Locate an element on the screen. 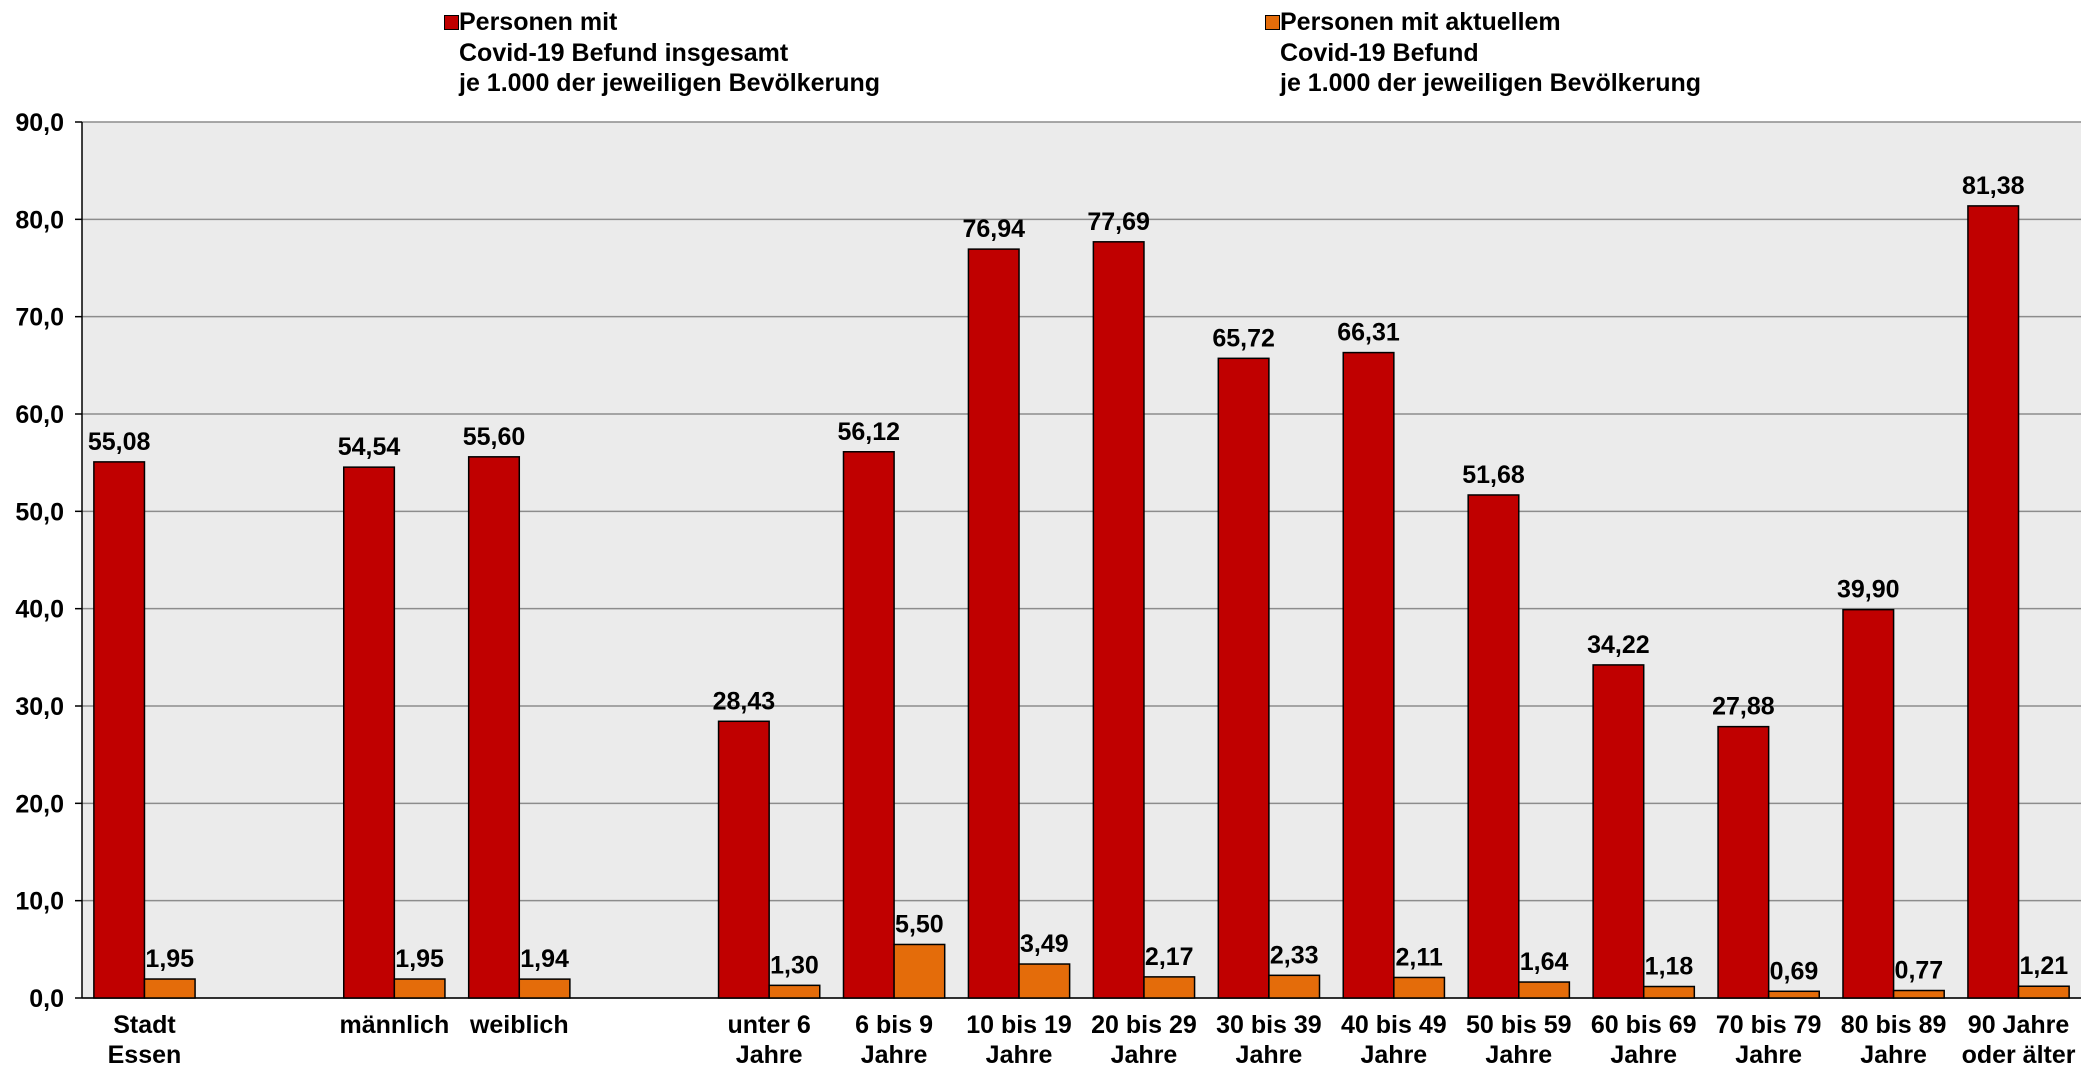  y-tick-label: 20,0 is located at coordinates (39, 804).